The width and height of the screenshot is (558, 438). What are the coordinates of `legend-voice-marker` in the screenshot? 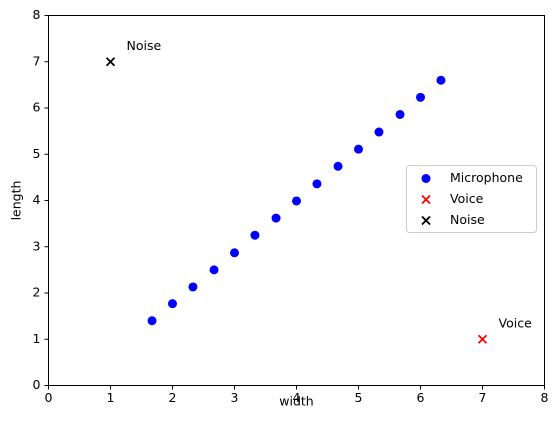 It's located at (426, 199).